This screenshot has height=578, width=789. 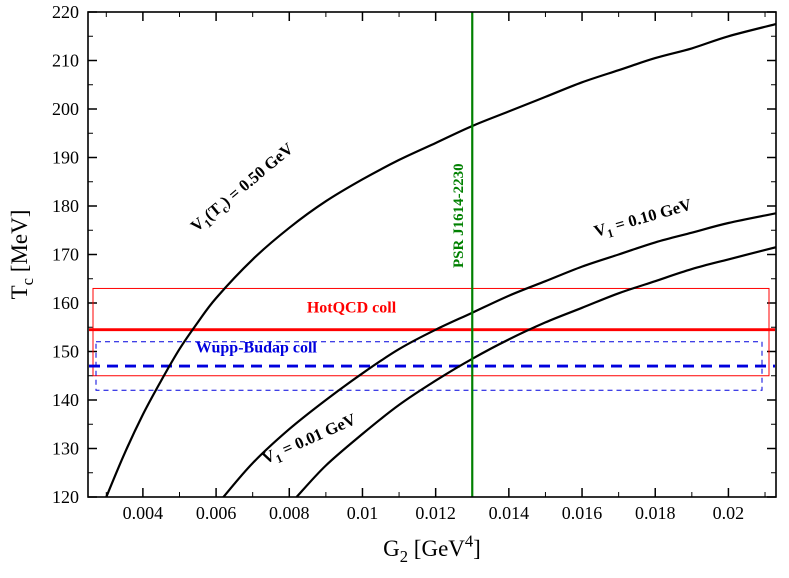 I want to click on x-tick-label: 0.014, so click(x=509, y=513).